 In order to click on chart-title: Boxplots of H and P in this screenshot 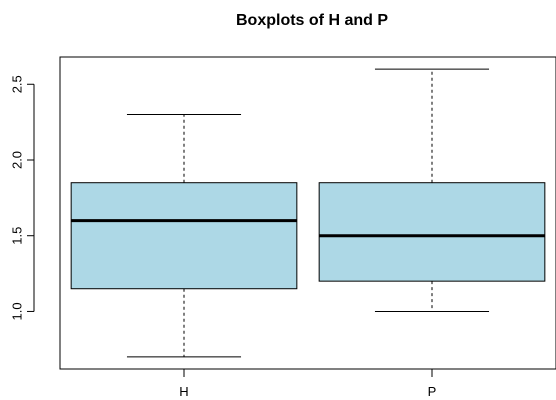, I will do `click(312, 20)`.